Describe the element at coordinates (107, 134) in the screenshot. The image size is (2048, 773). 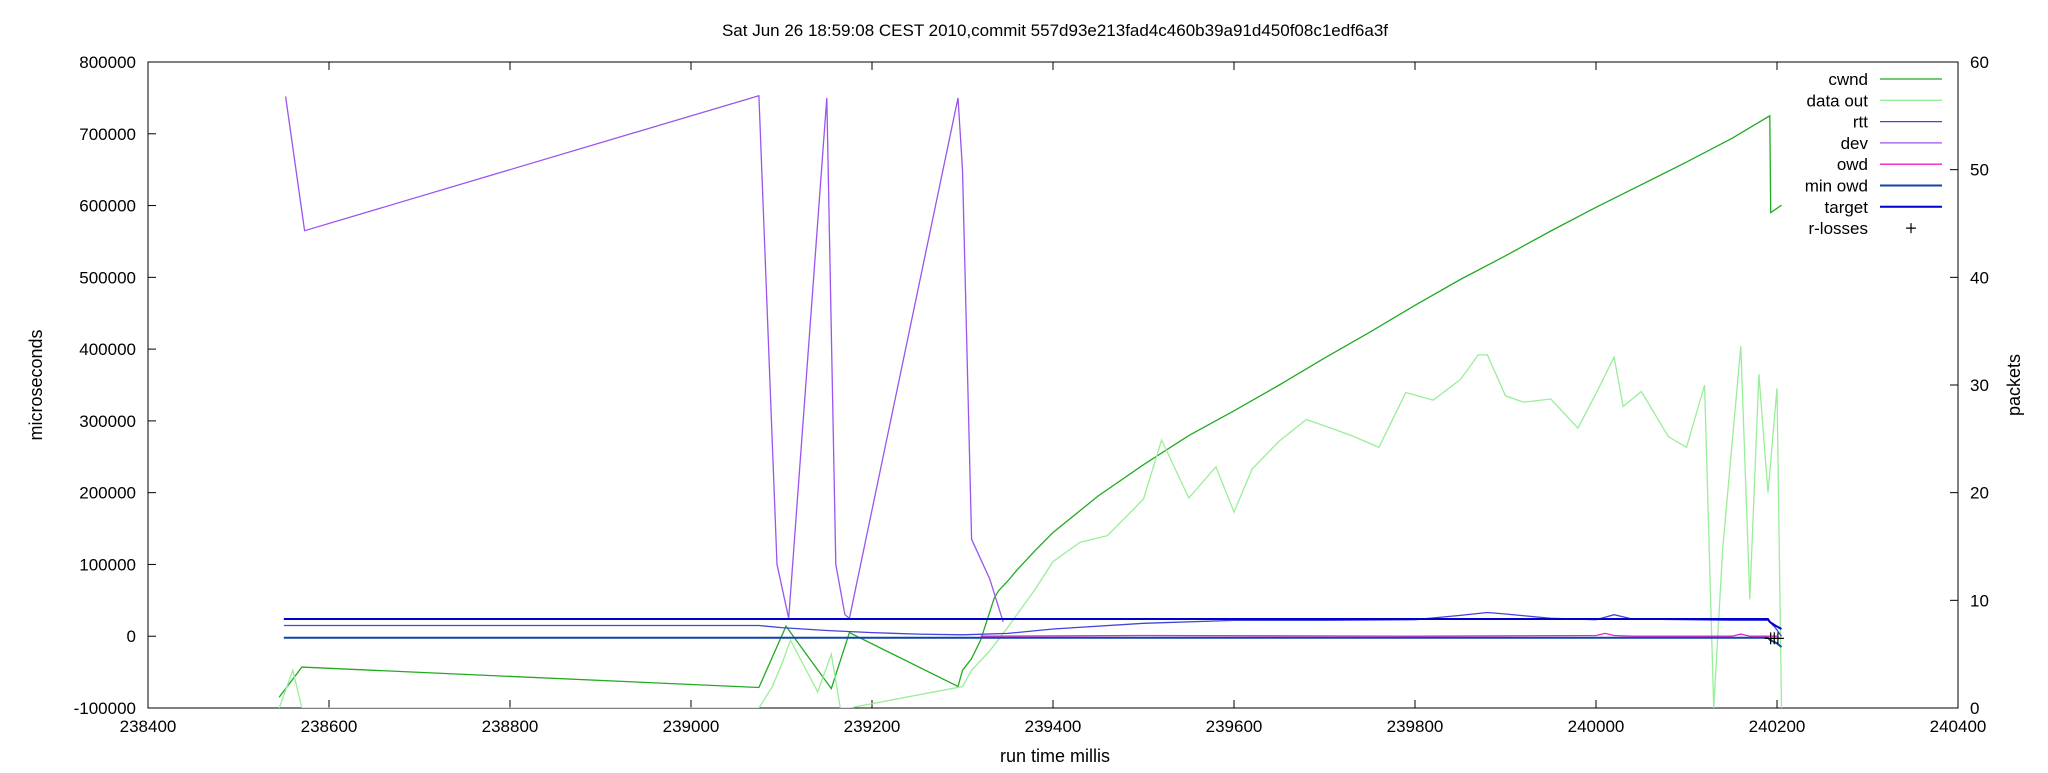
I see `y-tick-label: 700000` at that location.